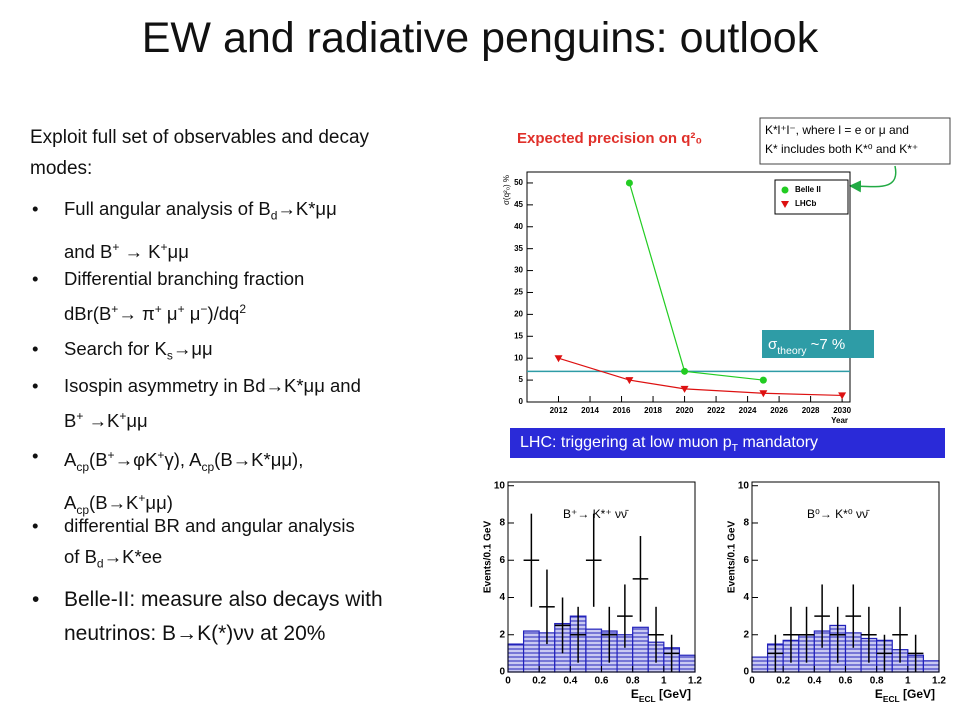  What do you see at coordinates (773, 344) in the screenshot?
I see `text-run: σ` at bounding box center [773, 344].